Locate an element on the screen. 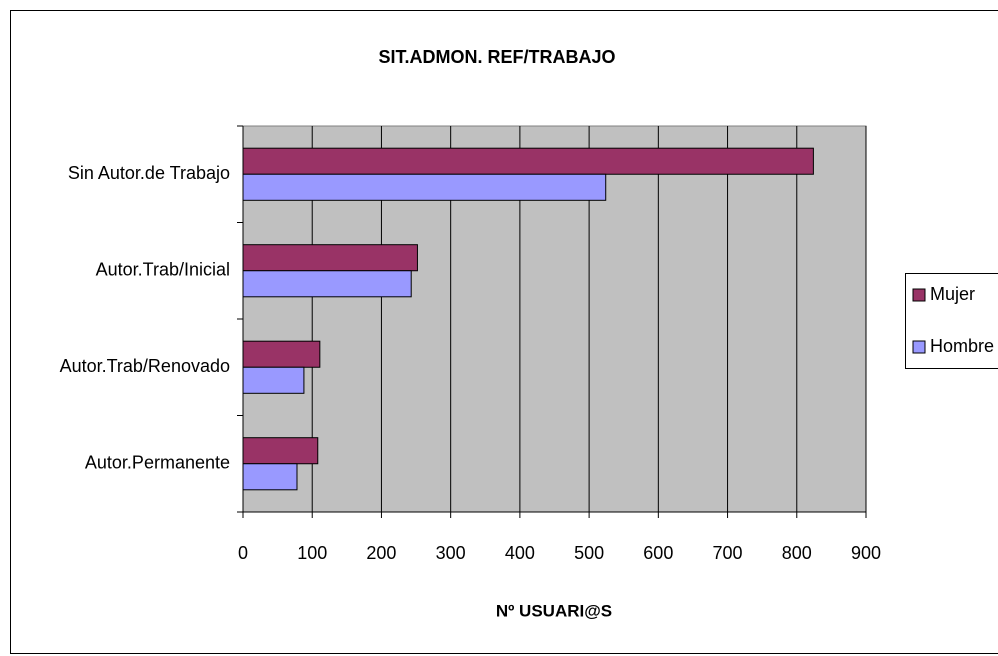 The width and height of the screenshot is (998, 656). x-tick-label: 300 is located at coordinates (451, 553).